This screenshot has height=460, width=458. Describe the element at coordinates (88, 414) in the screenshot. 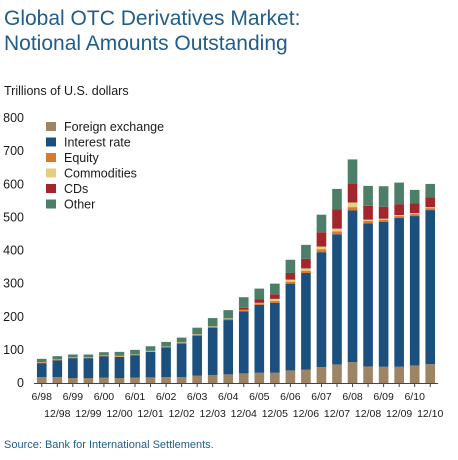

I see `x-tick-label: 12/99` at that location.